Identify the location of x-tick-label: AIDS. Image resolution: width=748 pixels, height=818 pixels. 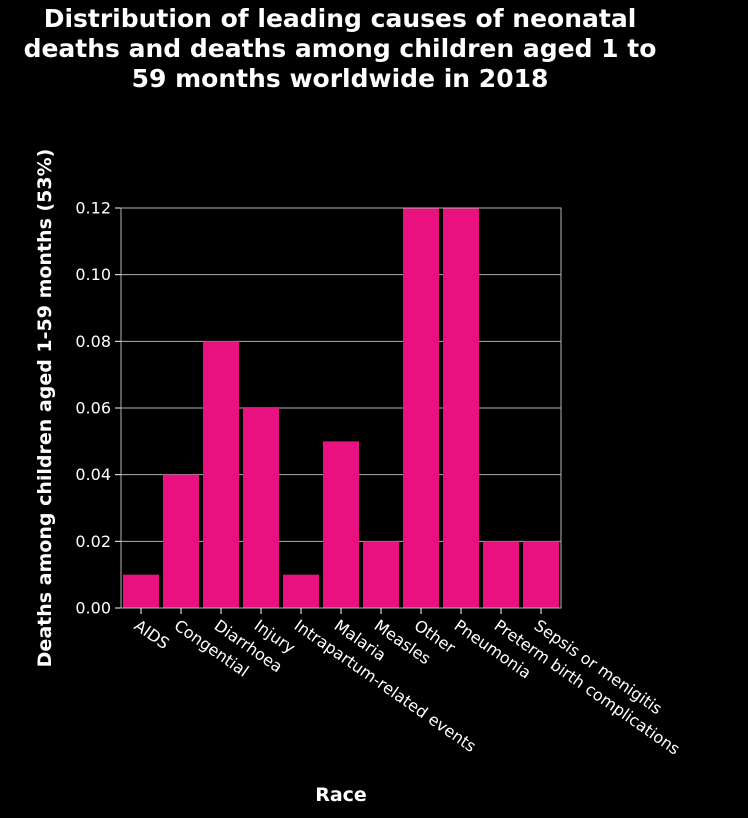
(152, 634).